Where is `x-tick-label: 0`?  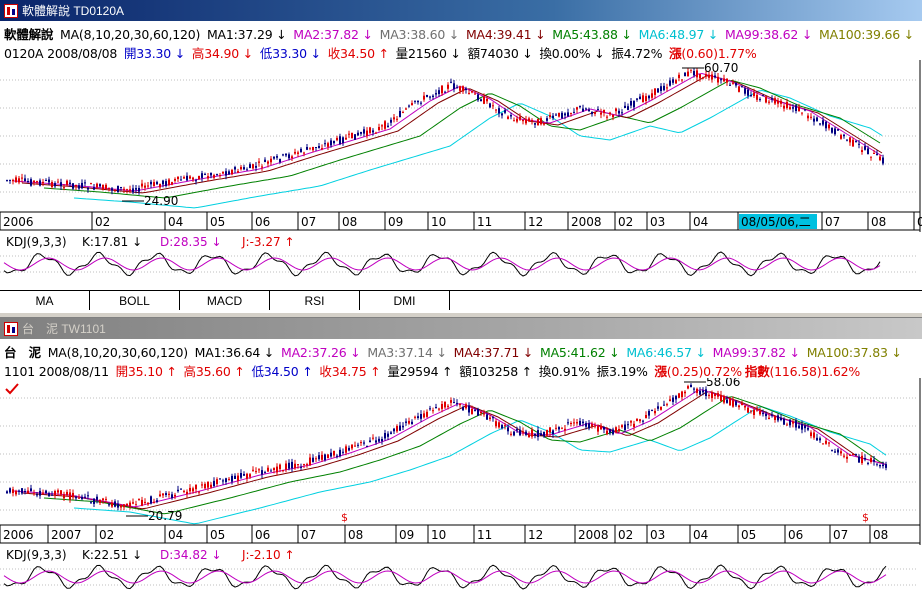 x-tick-label: 0 is located at coordinates (919, 222).